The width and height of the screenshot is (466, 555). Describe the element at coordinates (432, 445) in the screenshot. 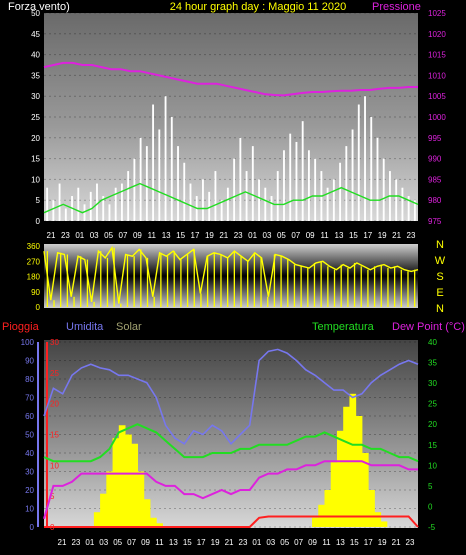

I see `temp-tick-label: 15` at that location.